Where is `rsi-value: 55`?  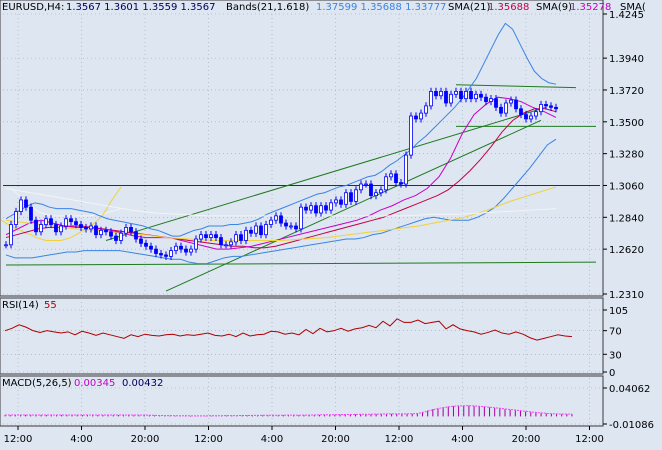 rsi-value: 55 is located at coordinates (50, 305).